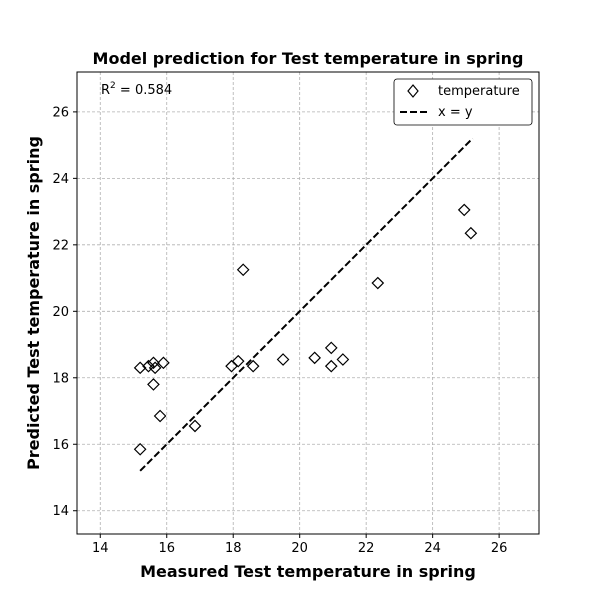 Image resolution: width=600 pixels, height=600 pixels. Describe the element at coordinates (366, 548) in the screenshot. I see `x-tick-label: 22` at that location.